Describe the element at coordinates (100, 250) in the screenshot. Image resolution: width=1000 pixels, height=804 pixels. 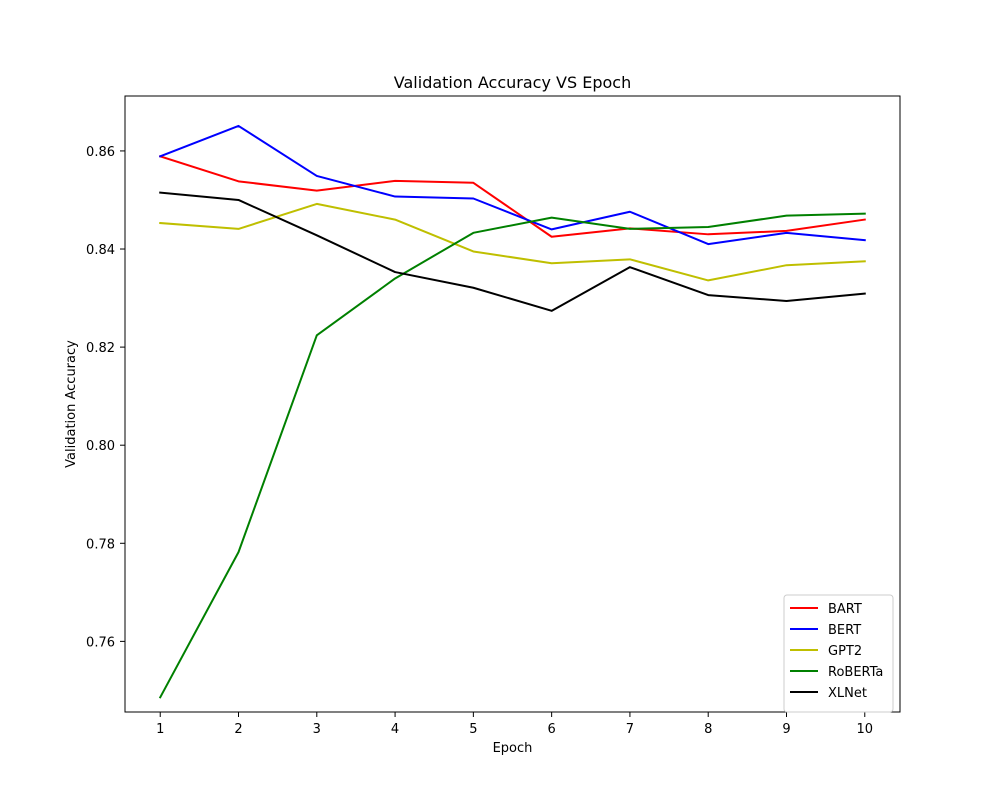
I see `y-tick-label: 0.84` at that location.